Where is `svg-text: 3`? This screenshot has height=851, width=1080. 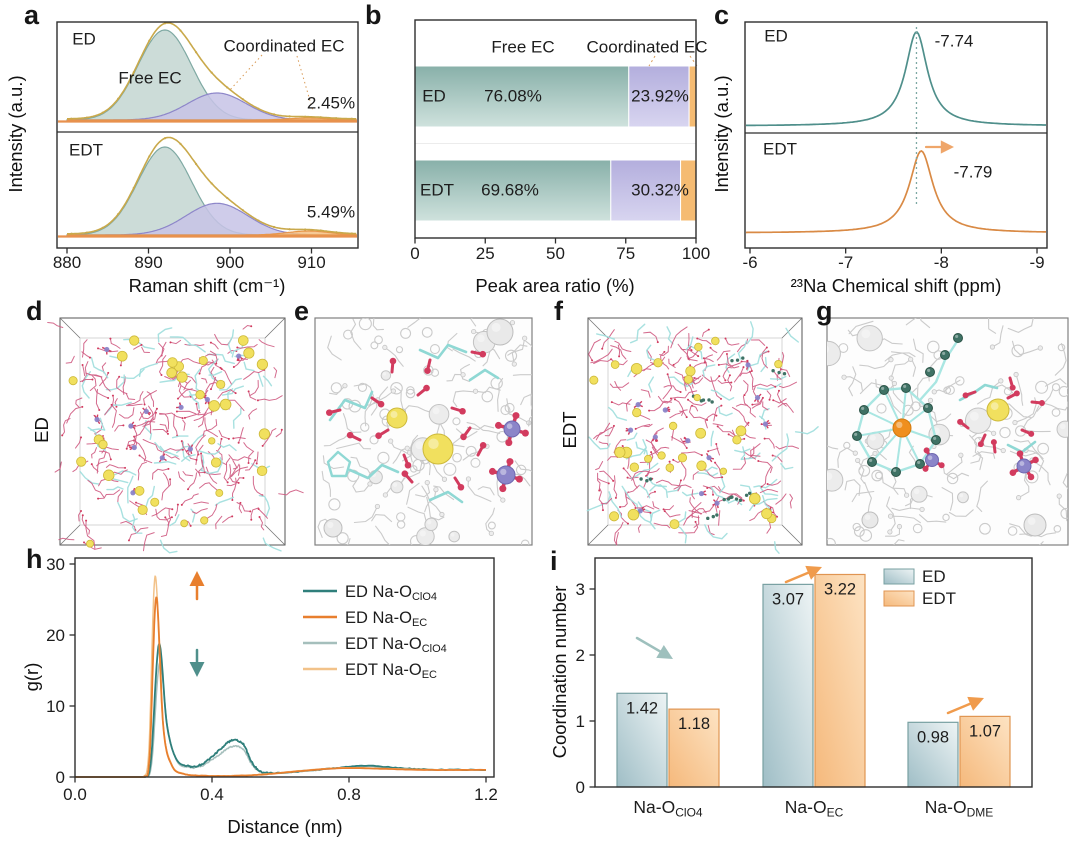
svg-text: 3 is located at coordinates (580, 589).